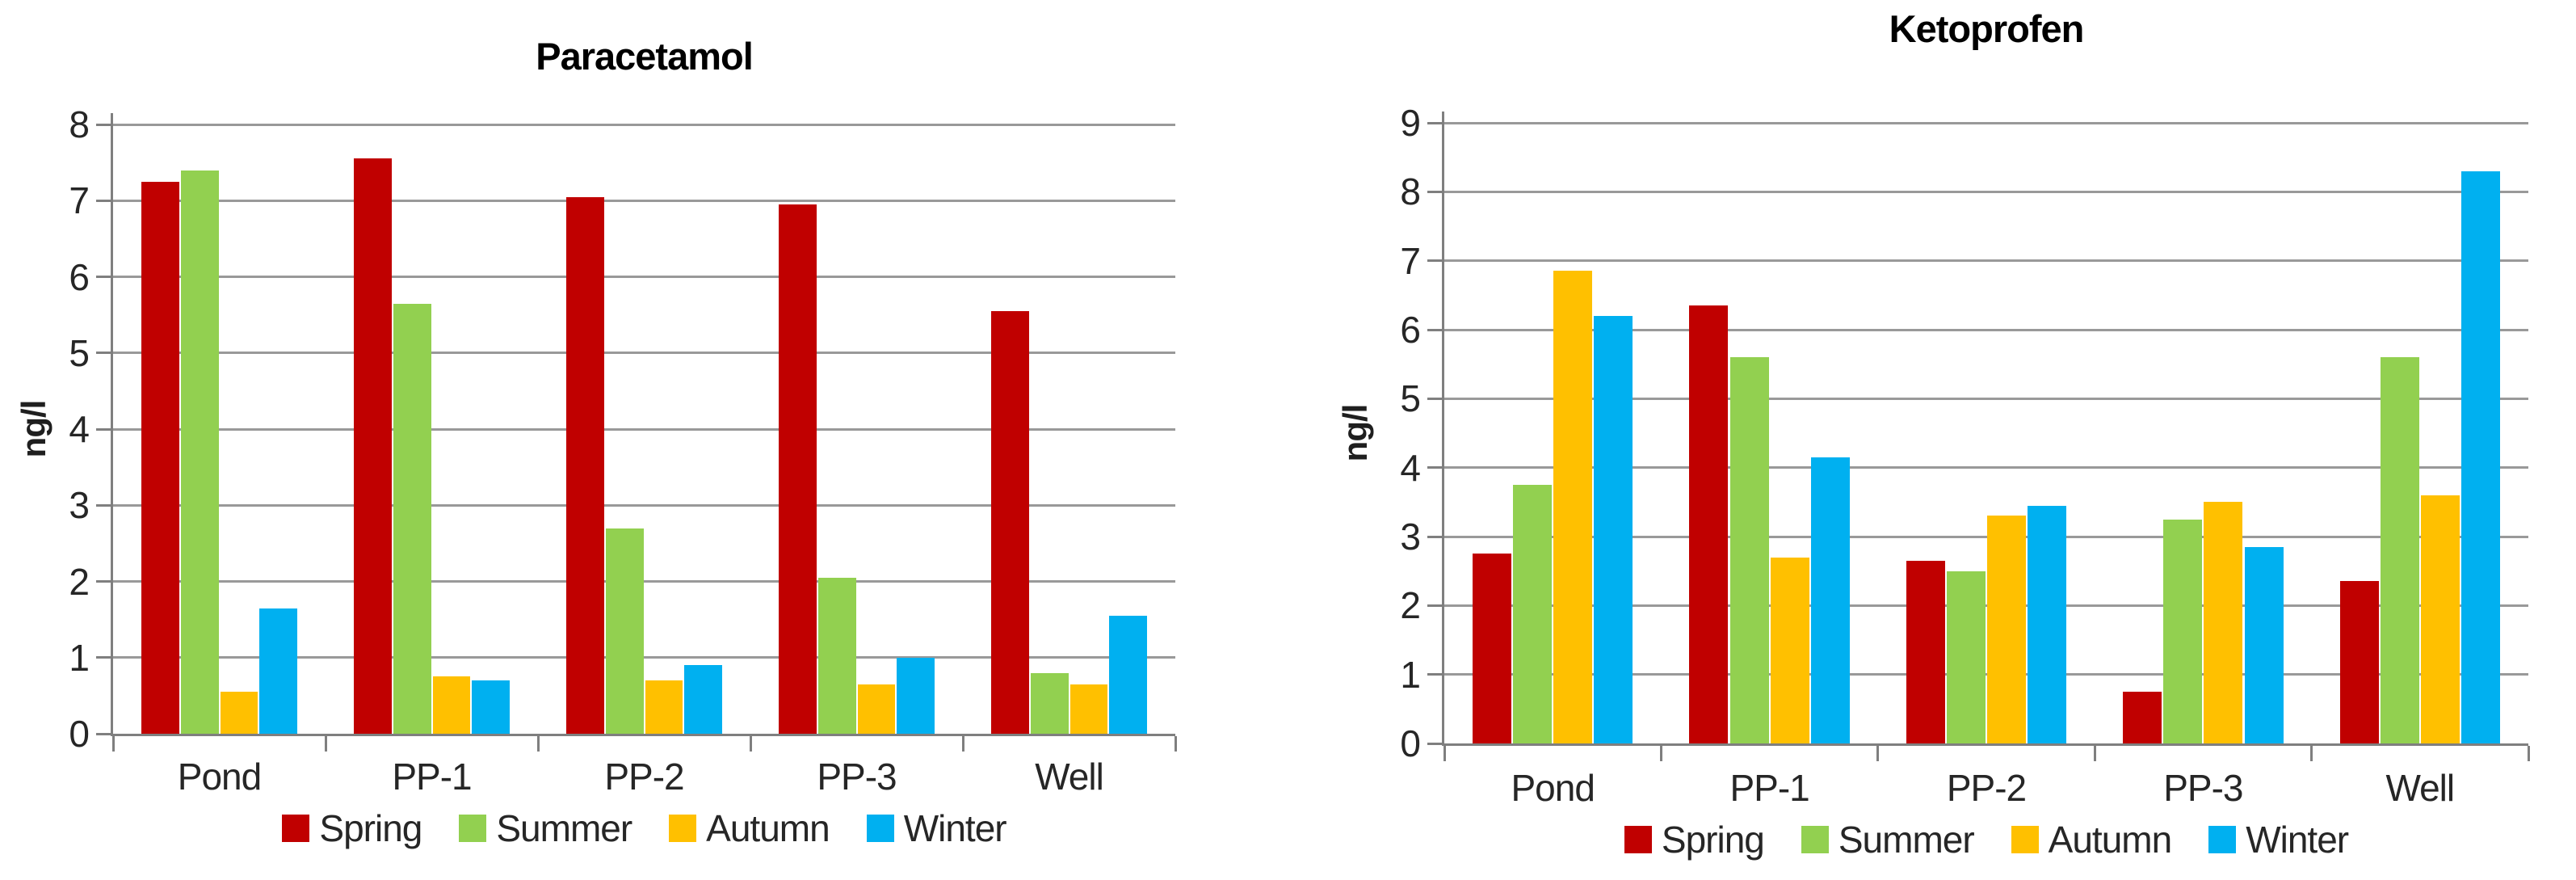  Describe the element at coordinates (644, 828) in the screenshot. I see `legend-paracetamol: Spring Summer Autumn Winter` at that location.